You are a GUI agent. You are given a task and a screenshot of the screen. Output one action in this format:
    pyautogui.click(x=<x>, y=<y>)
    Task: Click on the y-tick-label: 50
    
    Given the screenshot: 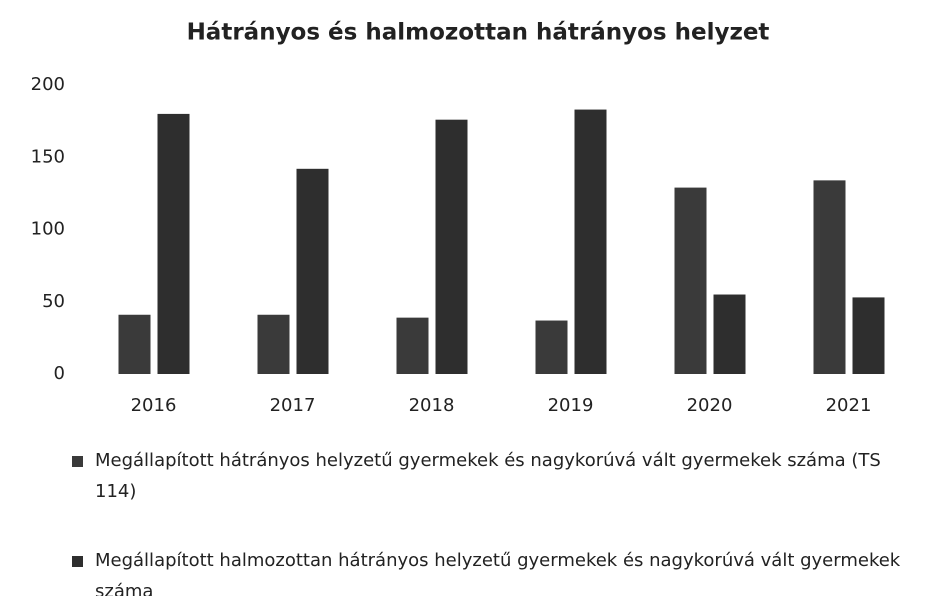 What is the action you would take?
    pyautogui.click(x=53, y=301)
    